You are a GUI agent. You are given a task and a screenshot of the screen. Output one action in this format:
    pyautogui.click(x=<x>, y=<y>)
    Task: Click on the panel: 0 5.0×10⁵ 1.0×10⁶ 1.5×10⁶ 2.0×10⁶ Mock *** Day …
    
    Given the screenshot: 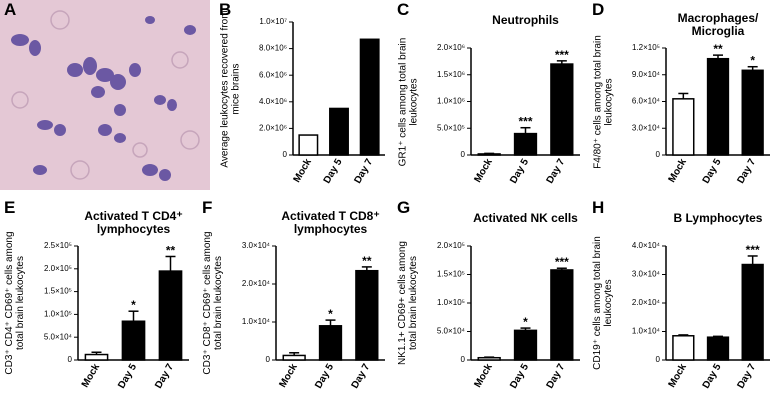 What is the action you would take?
    pyautogui.click(x=490, y=97)
    